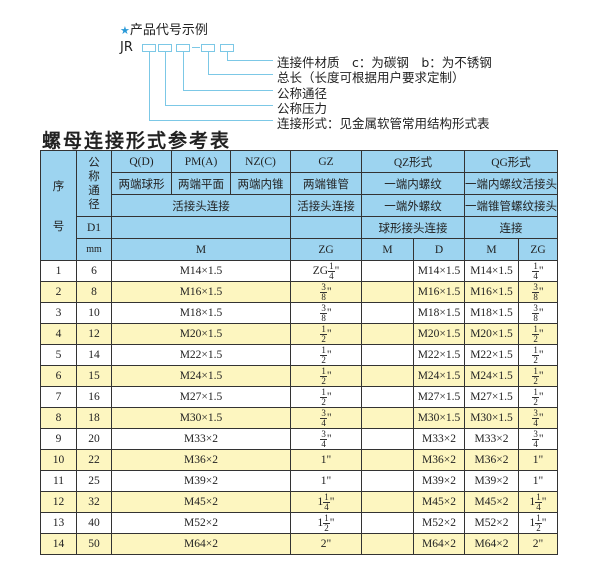 This screenshot has height=567, width=600. I want to click on code-label-length: 总长（长度可根据用户要求定制）, so click(371, 77).